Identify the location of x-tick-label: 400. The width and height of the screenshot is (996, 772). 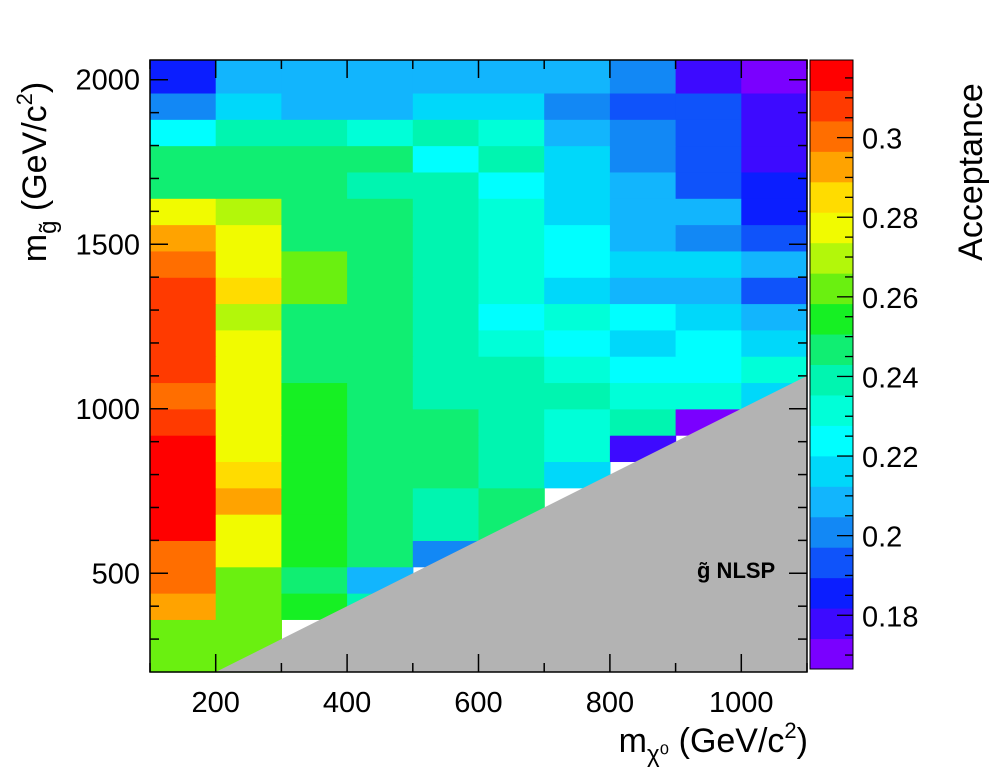
(347, 703).